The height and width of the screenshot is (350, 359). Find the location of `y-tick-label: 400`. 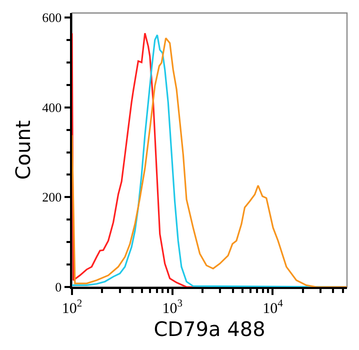

y-tick-label: 400 is located at coordinates (52, 107).